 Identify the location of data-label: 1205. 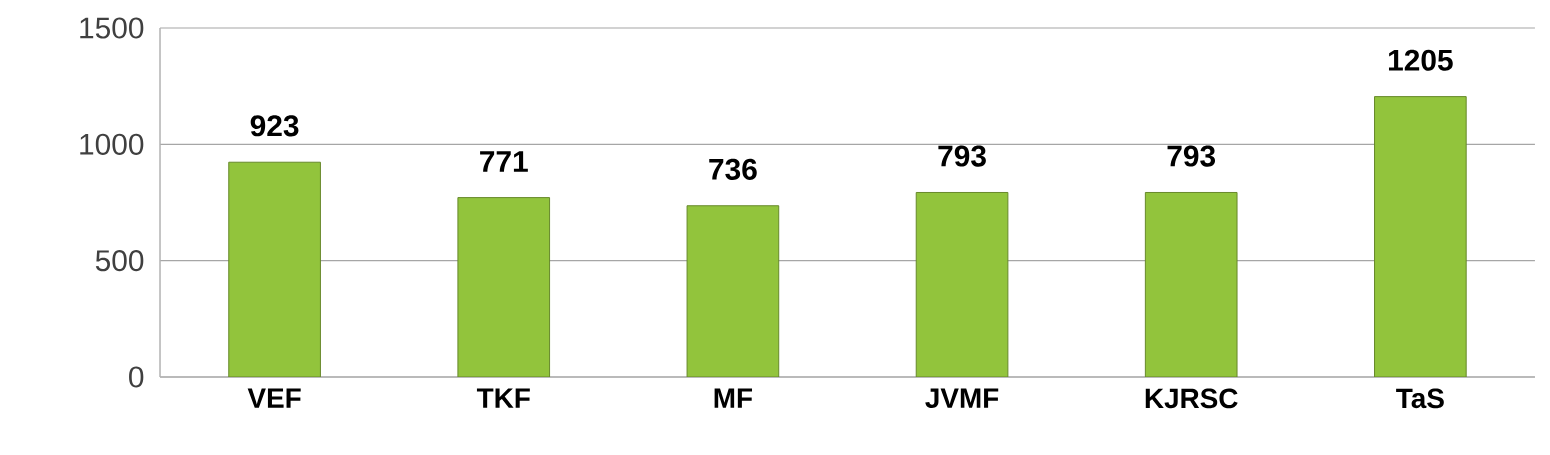
(1420, 60).